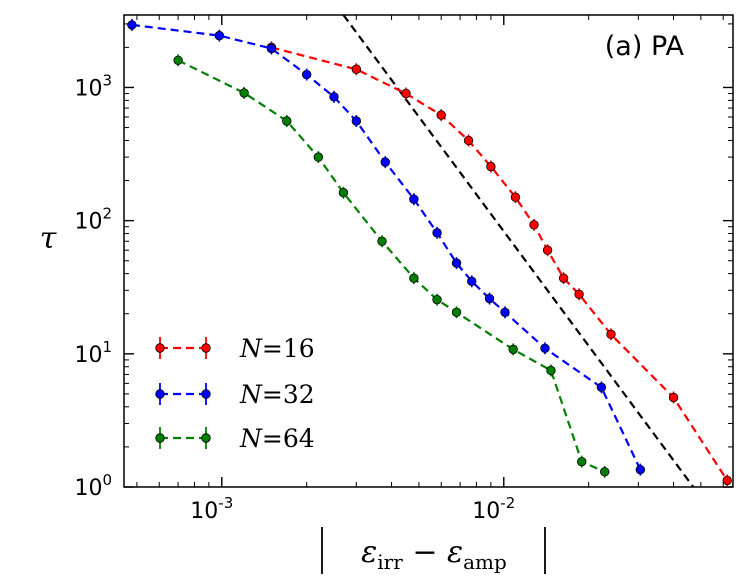 The width and height of the screenshot is (747, 588). What do you see at coordinates (299, 438) in the screenshot?
I see `legend-num: 64` at bounding box center [299, 438].